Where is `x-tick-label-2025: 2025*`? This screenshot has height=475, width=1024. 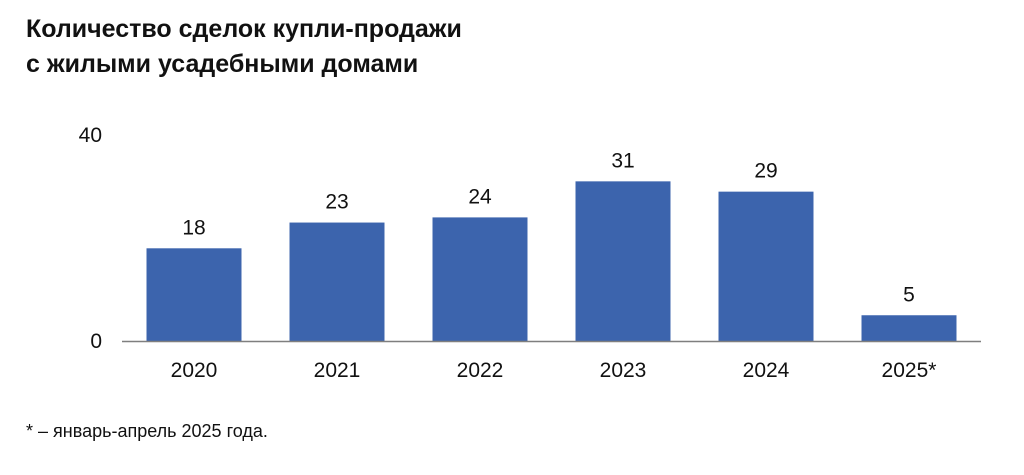 x-tick-label-2025: 2025* is located at coordinates (909, 370).